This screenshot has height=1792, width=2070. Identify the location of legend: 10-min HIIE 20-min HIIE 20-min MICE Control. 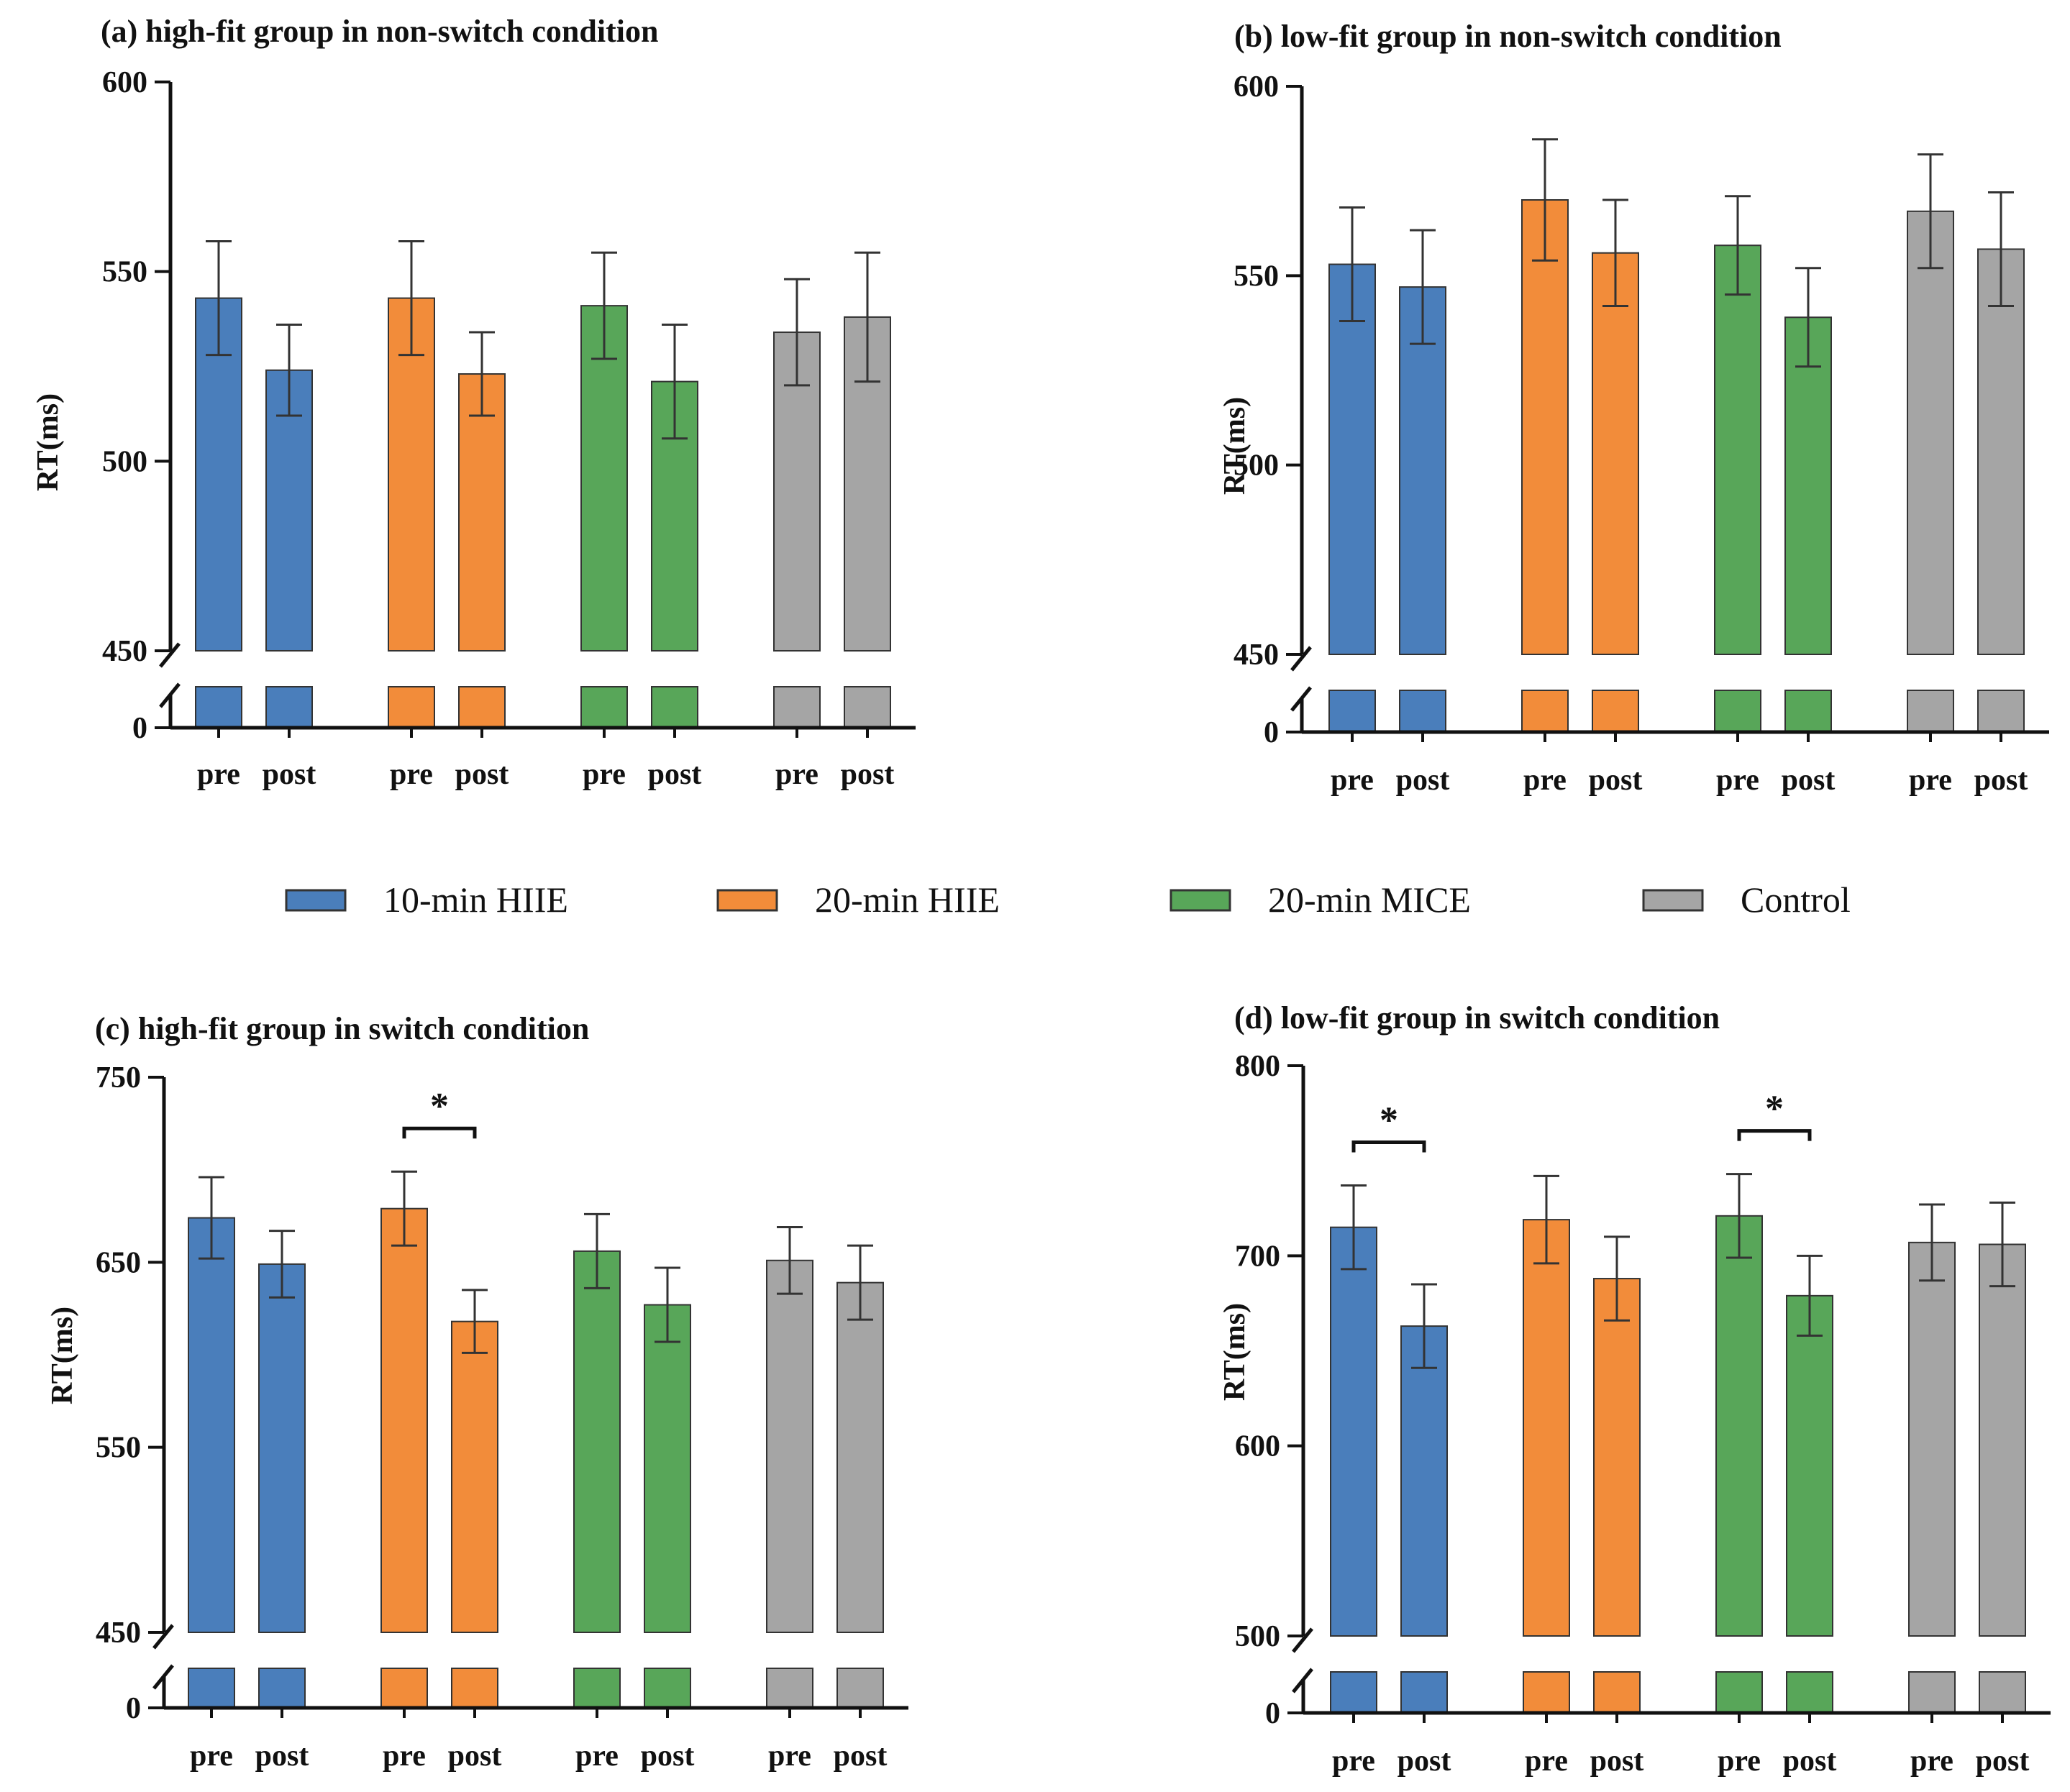
(1068, 899).